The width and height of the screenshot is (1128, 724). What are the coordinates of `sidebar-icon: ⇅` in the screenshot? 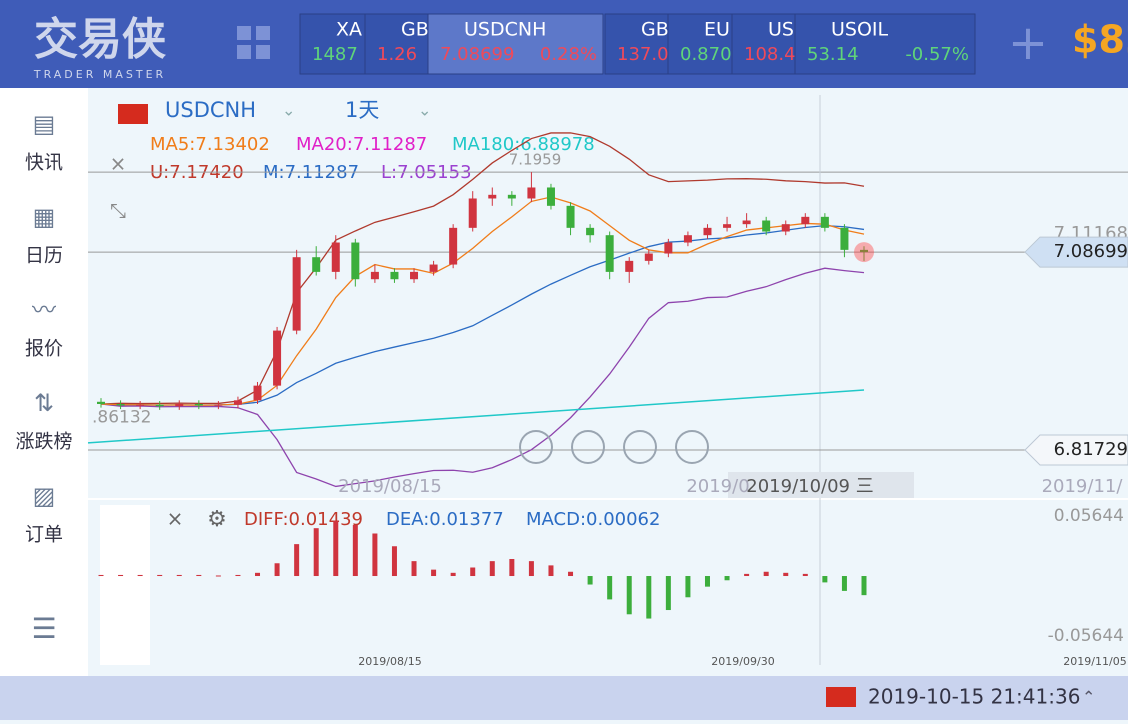 It's located at (44, 403).